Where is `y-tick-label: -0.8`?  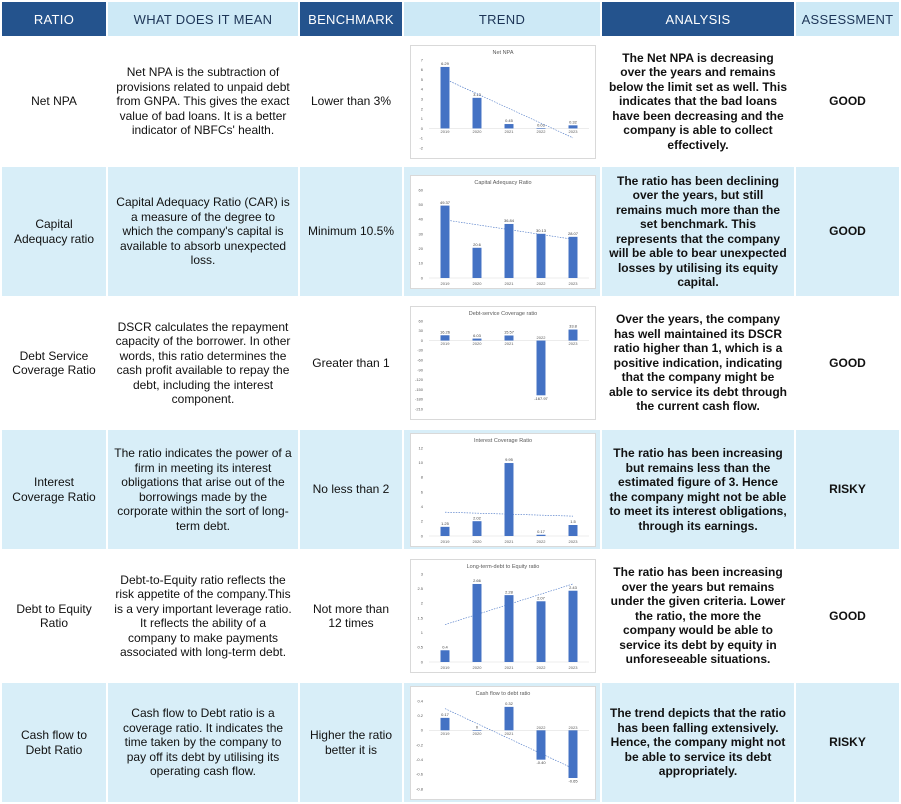
y-tick-label: -0.8 is located at coordinates (420, 788).